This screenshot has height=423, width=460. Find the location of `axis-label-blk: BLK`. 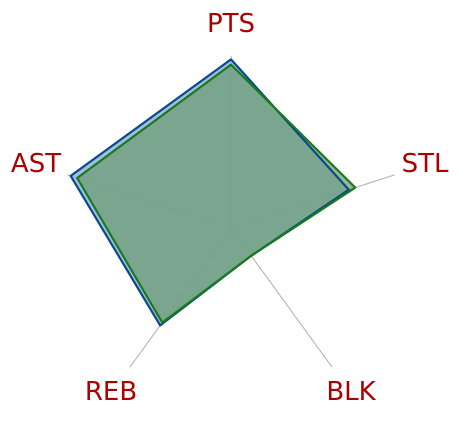

axis-label-blk: BLK is located at coordinates (351, 392).